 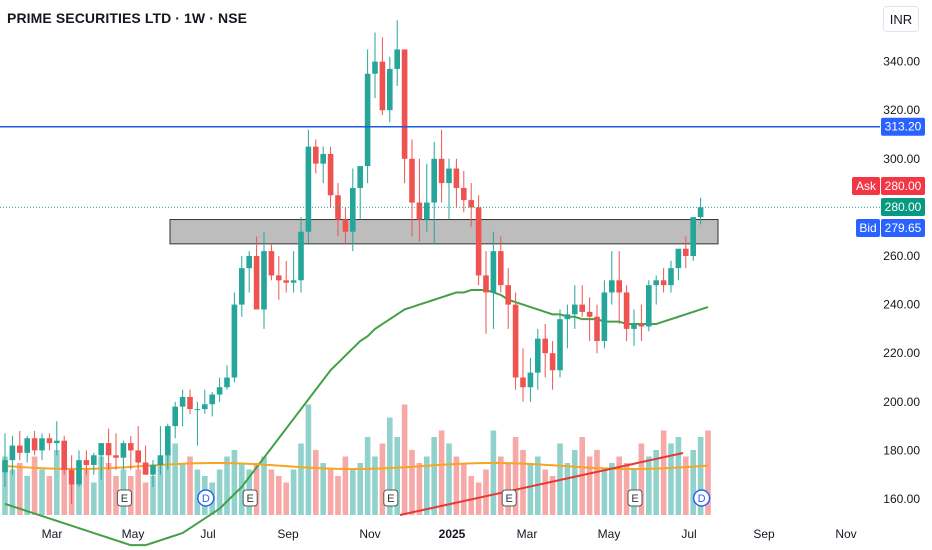 I want to click on bid-label-box, so click(x=868, y=228).